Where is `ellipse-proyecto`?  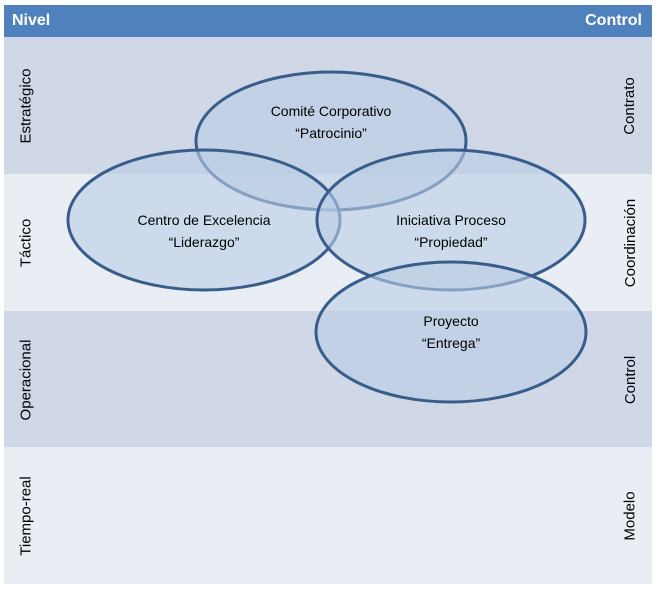
ellipse-proyecto is located at coordinates (451, 332).